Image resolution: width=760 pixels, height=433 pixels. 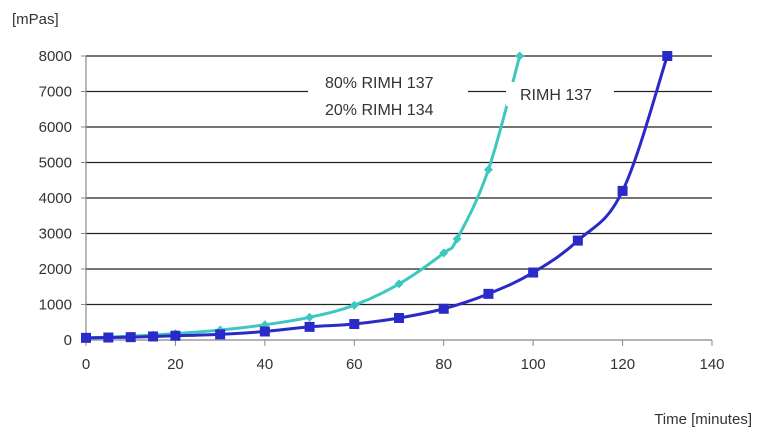 I want to click on y-tick-label: 4000, so click(x=55, y=198).